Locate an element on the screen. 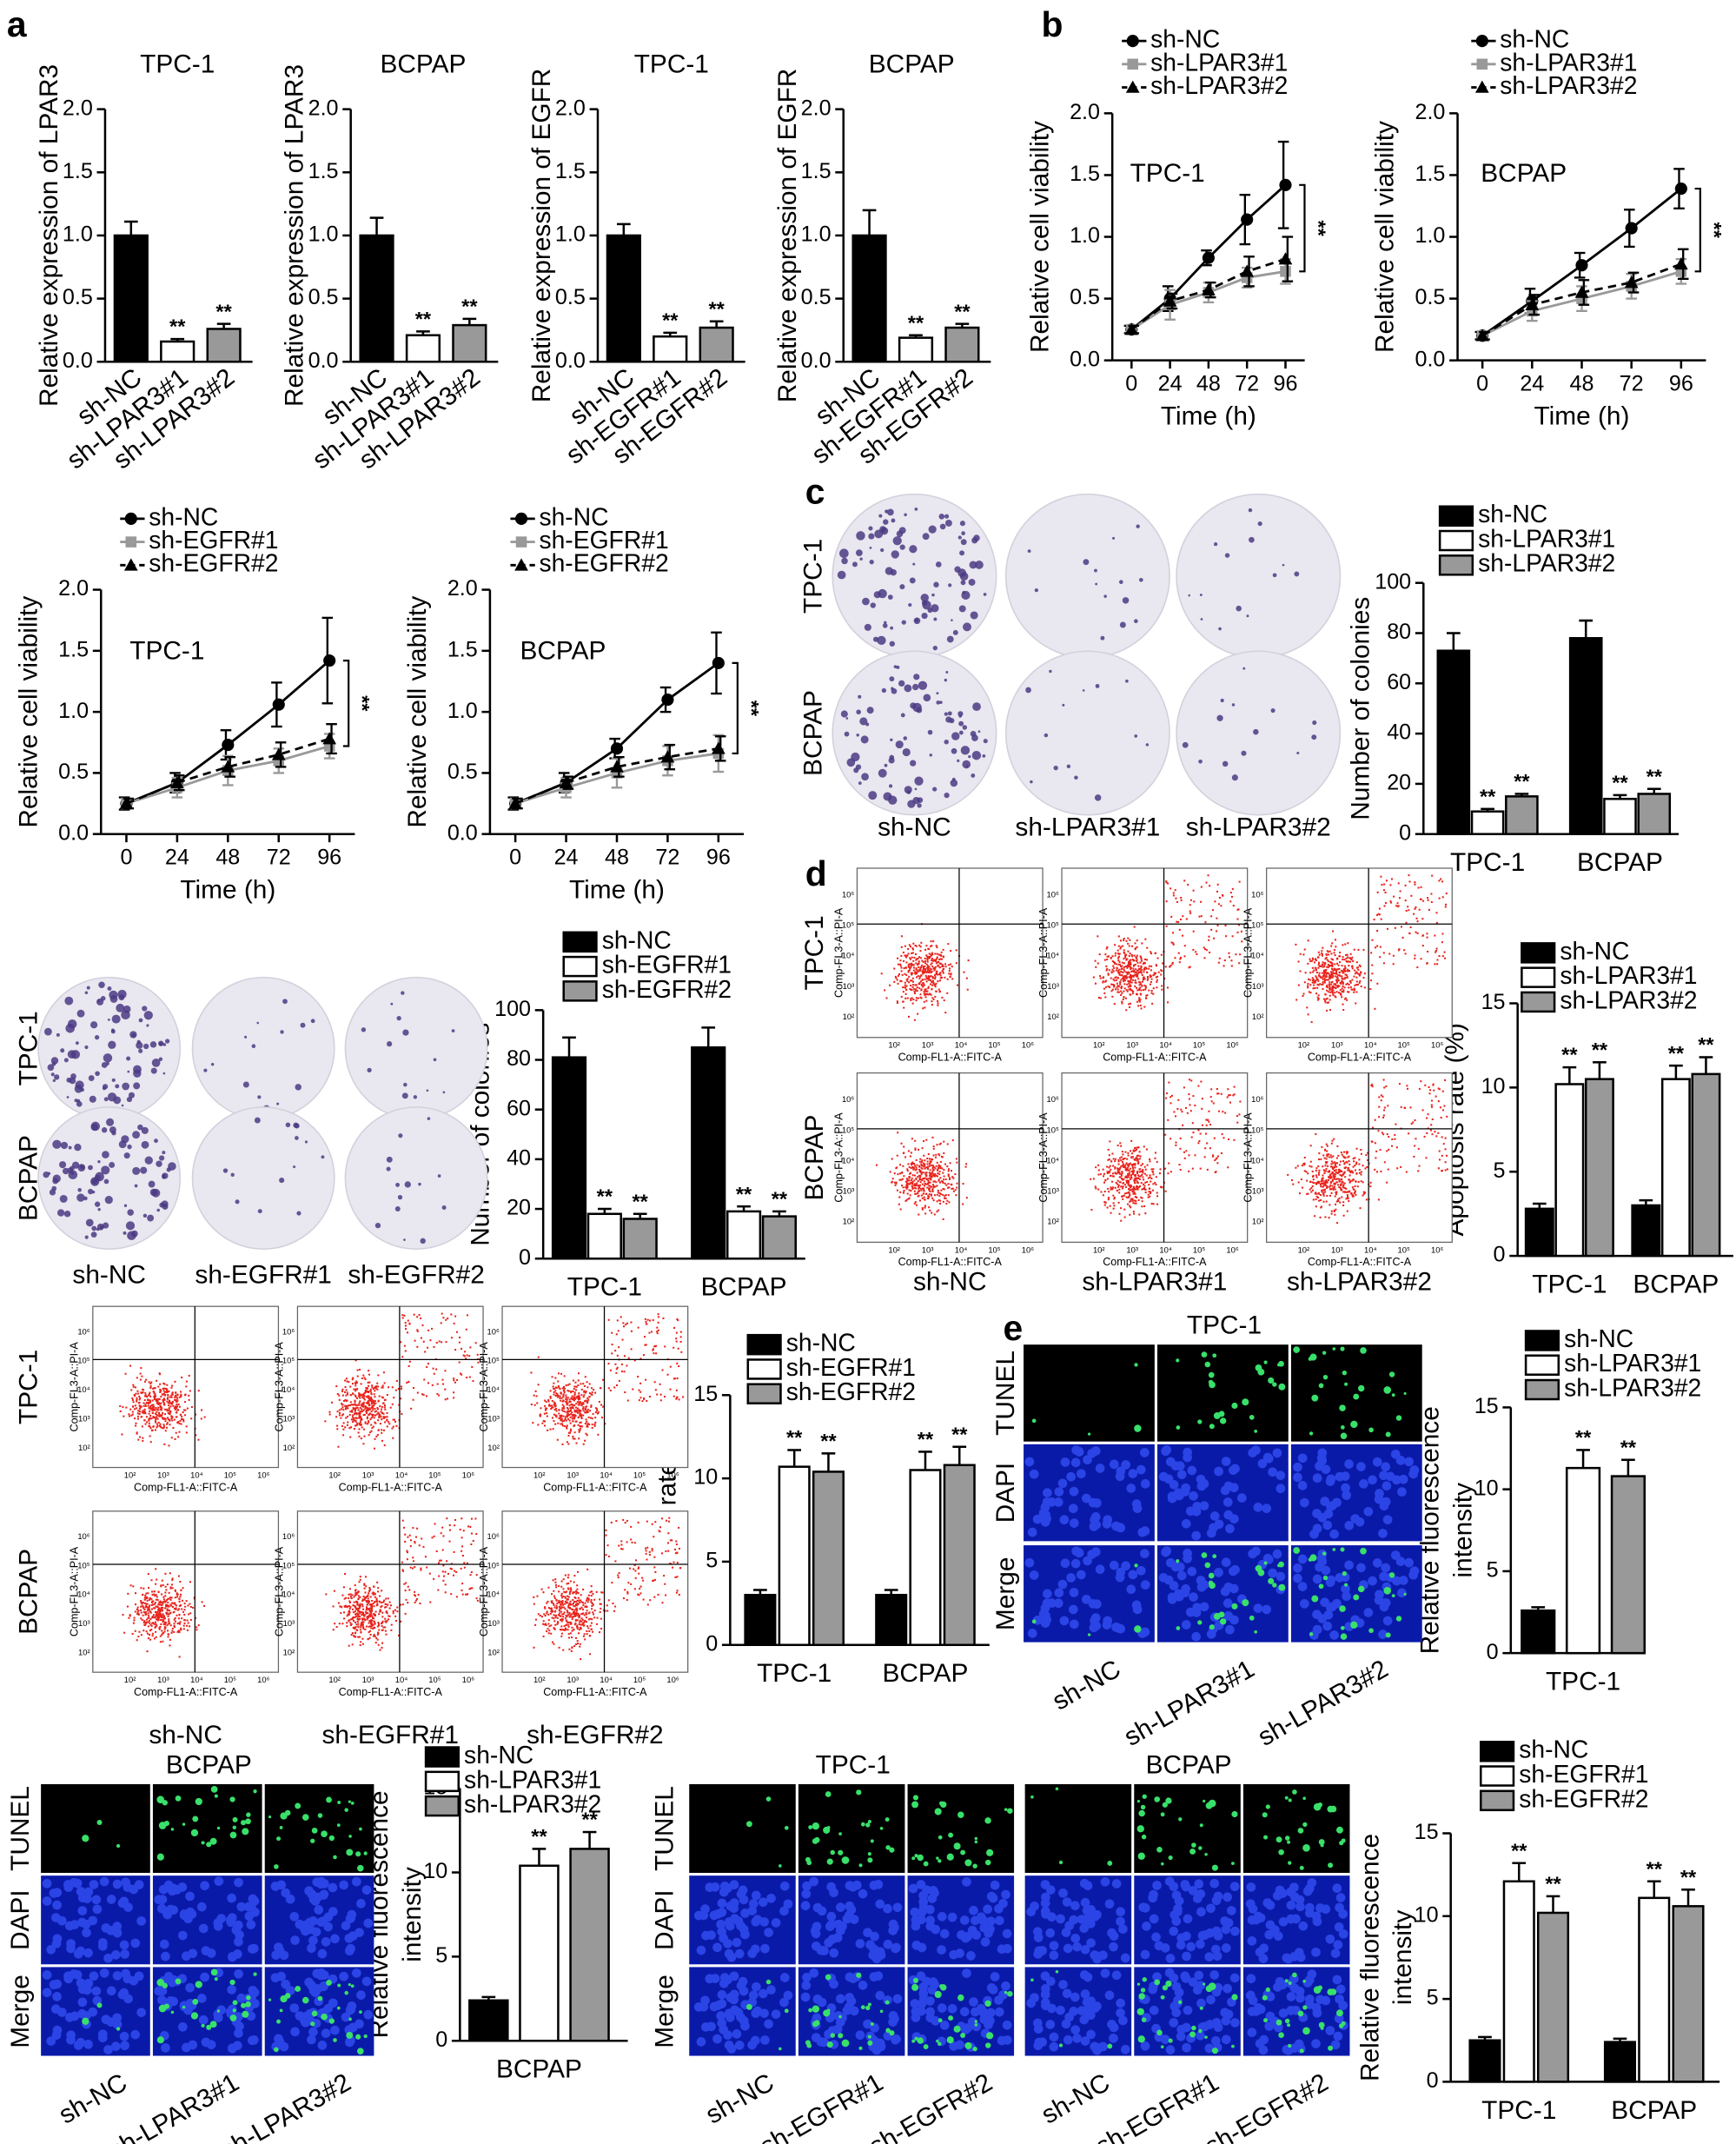 This screenshot has width=1736, height=2144. y-tick-label: 0 is located at coordinates (1493, 1652).